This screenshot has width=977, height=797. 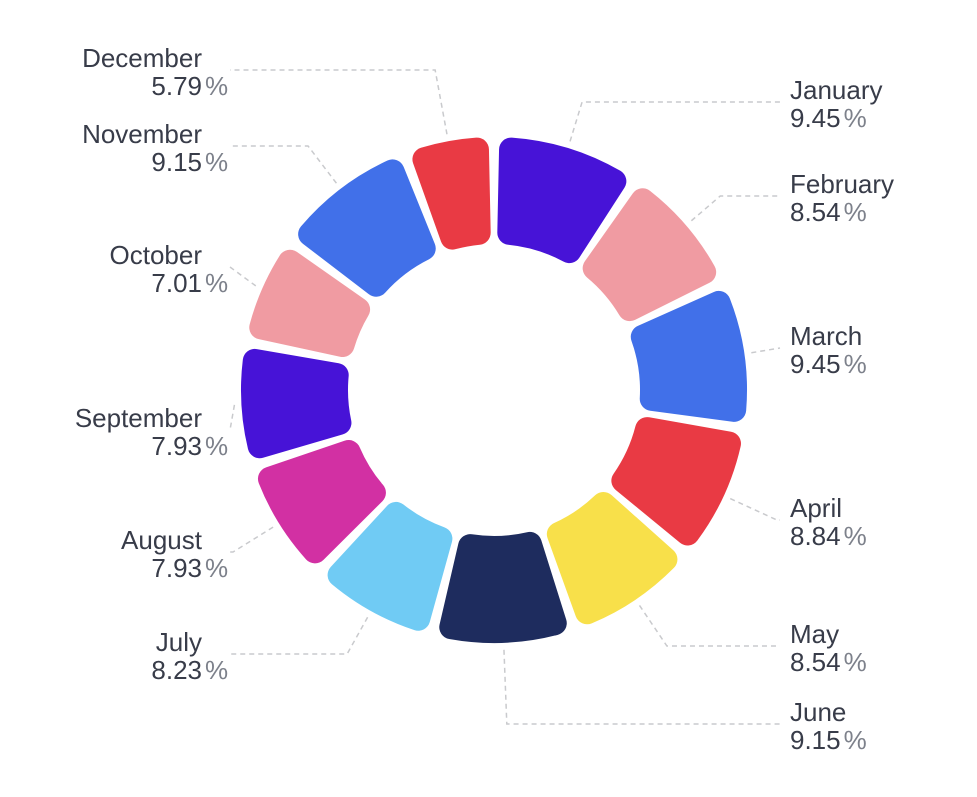 I want to click on slice-month-name: December, so click(x=142, y=58).